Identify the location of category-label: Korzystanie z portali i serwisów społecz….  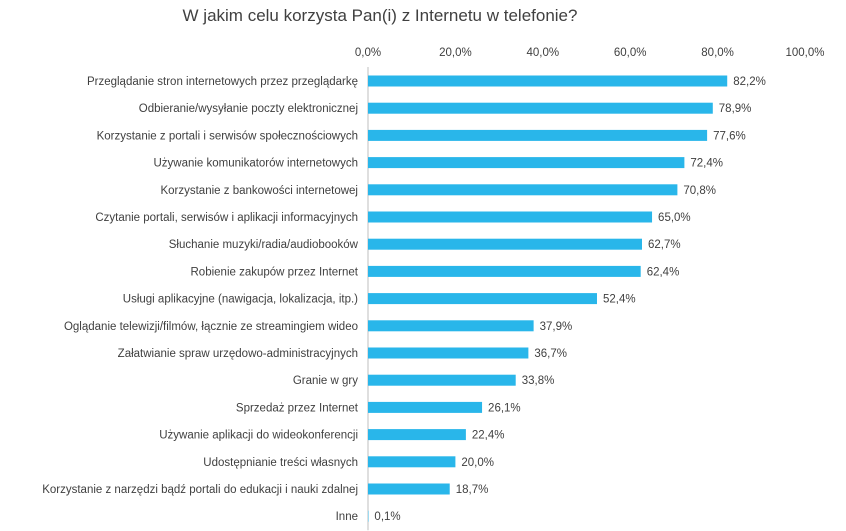
(227, 136).